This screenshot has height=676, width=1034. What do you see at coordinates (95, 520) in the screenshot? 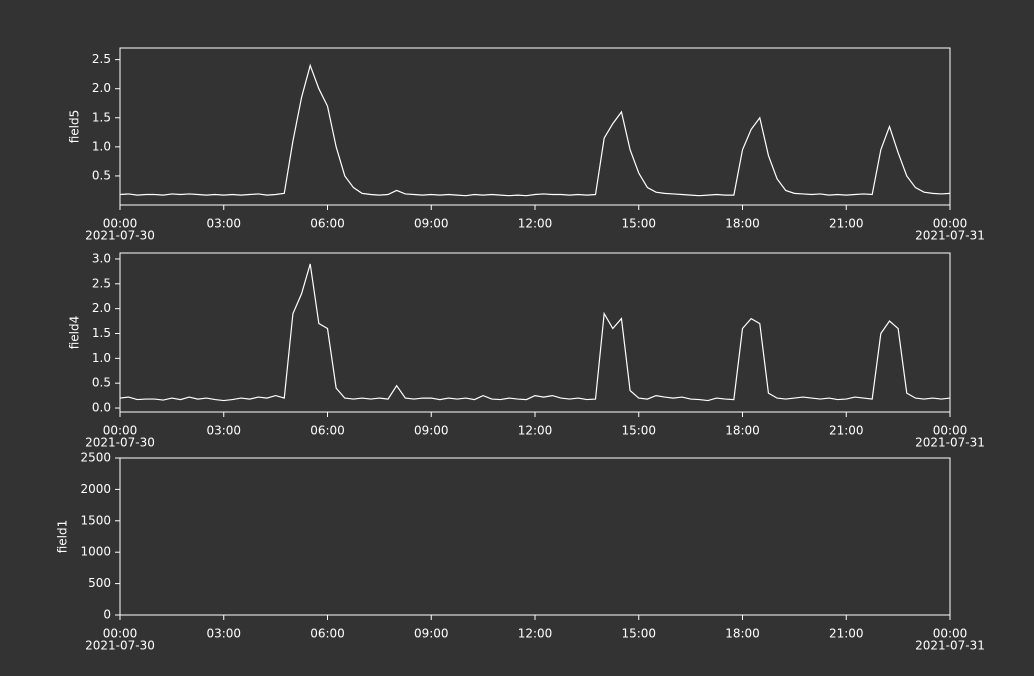
I see `y-tick-label: 1500` at bounding box center [95, 520].